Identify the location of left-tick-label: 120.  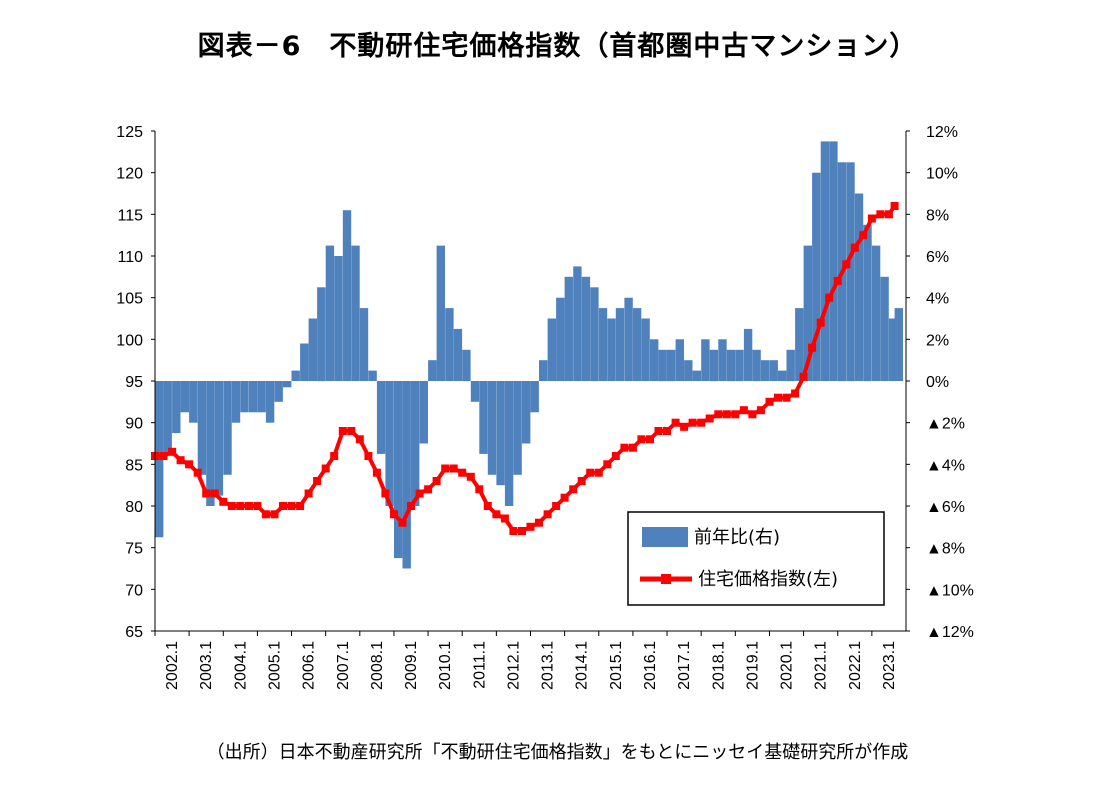
(129, 174).